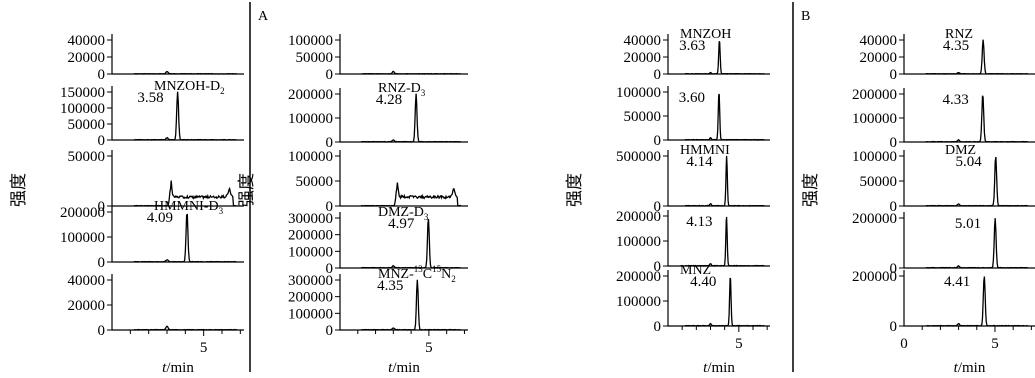 This screenshot has width=1035, height=378. Describe the element at coordinates (957, 282) in the screenshot. I see `peak-retention-label: 4.41` at that location.